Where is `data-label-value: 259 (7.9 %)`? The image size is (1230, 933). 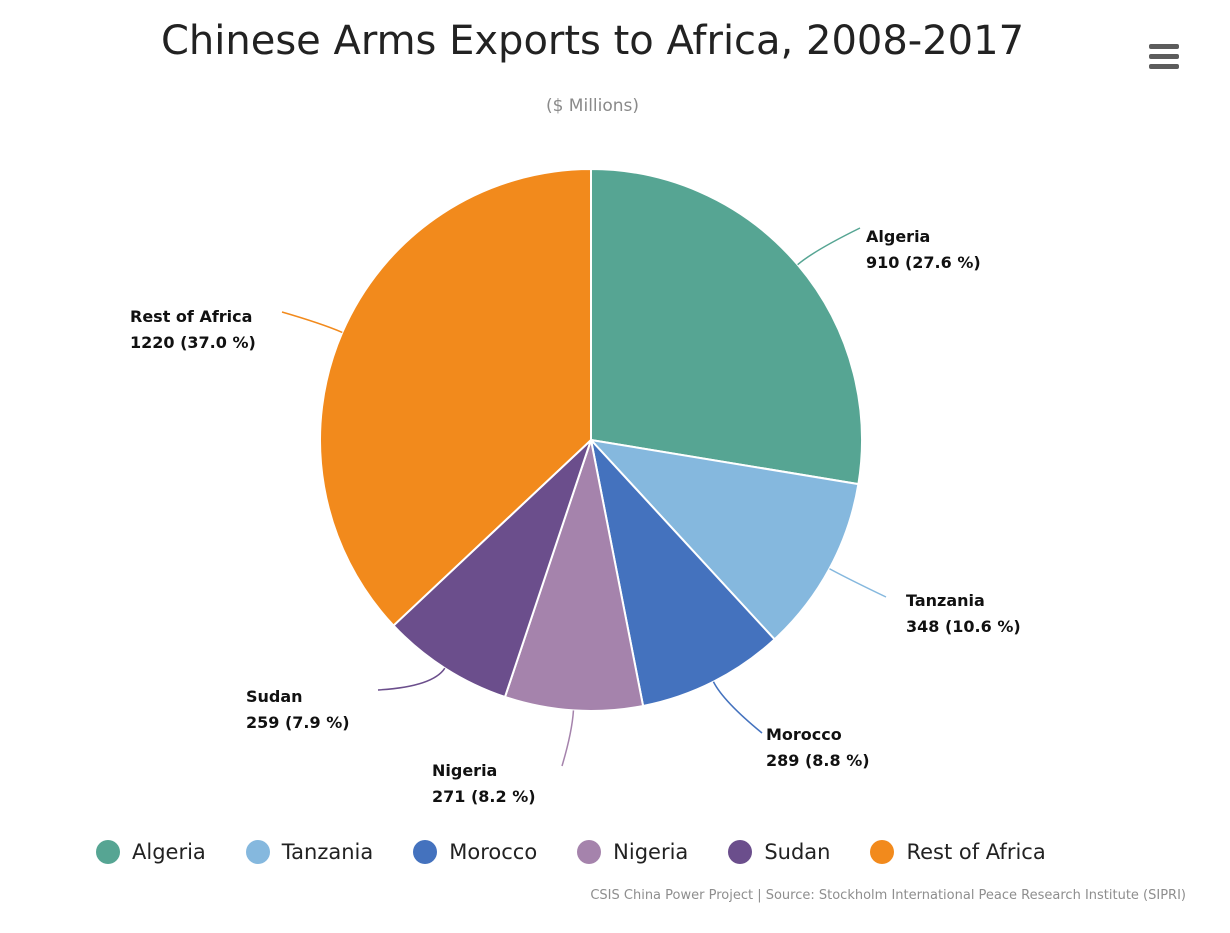 data-label-value: 259 (7.9 %) is located at coordinates (298, 722).